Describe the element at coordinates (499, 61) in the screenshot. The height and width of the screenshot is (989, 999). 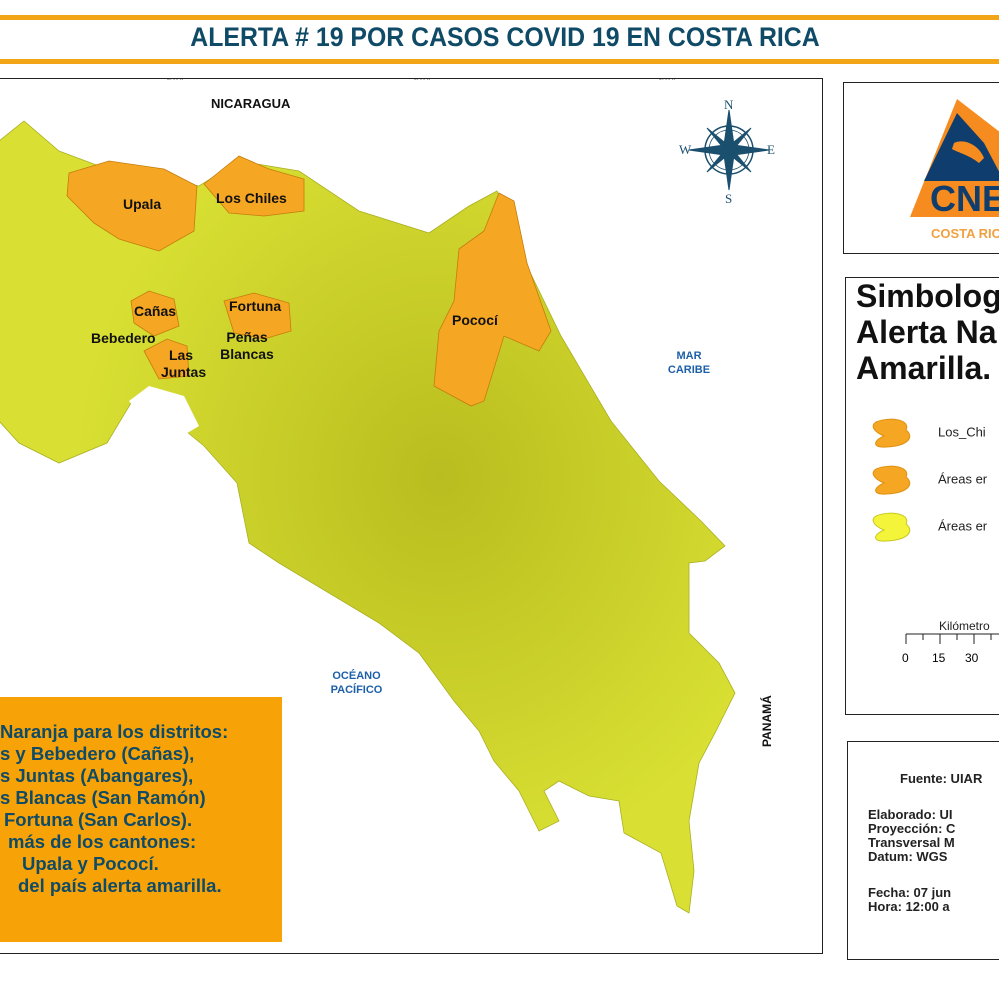
I see `bottom-accent-bar` at that location.